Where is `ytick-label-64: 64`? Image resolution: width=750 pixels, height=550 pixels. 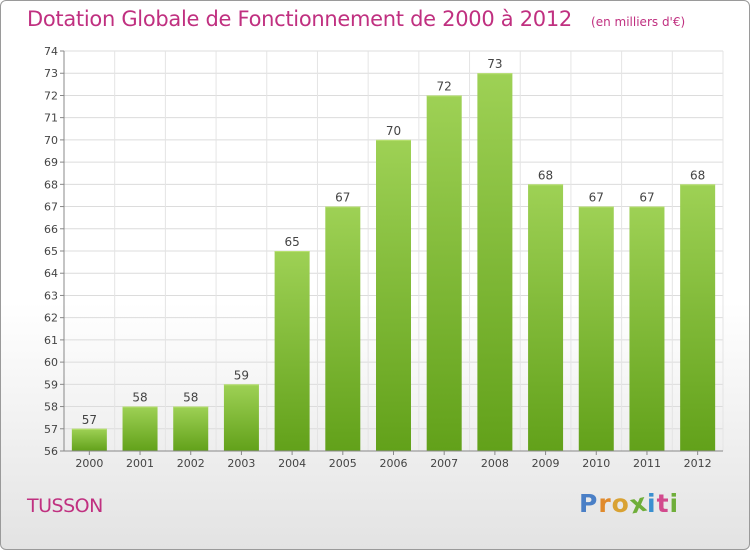 ytick-label-64: 64 is located at coordinates (51, 273).